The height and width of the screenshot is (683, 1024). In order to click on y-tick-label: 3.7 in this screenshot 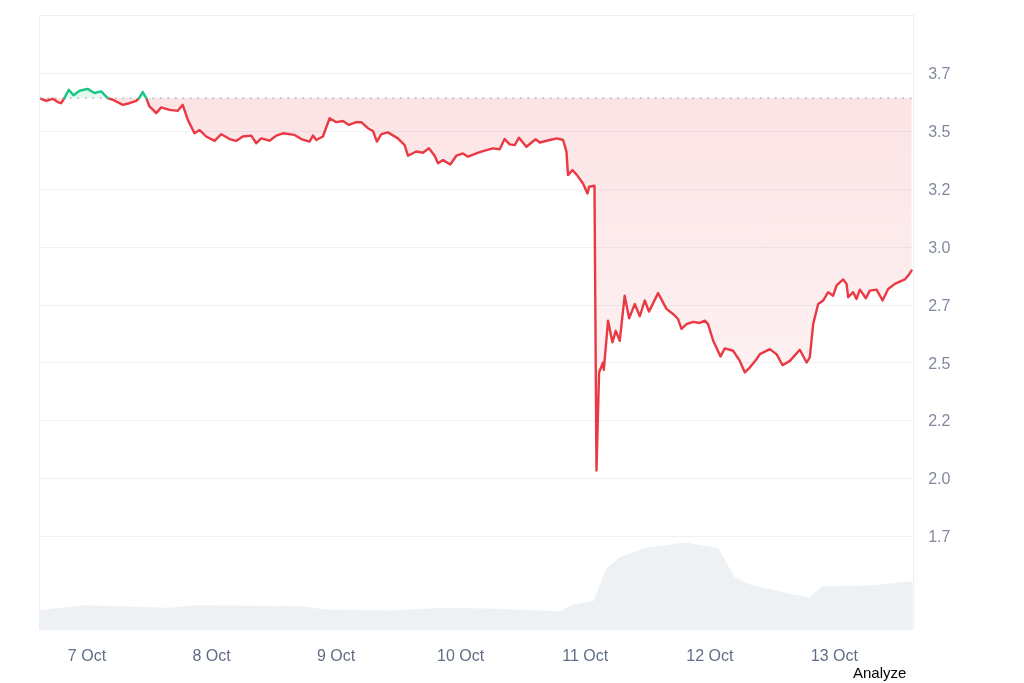, I will do `click(939, 74)`.